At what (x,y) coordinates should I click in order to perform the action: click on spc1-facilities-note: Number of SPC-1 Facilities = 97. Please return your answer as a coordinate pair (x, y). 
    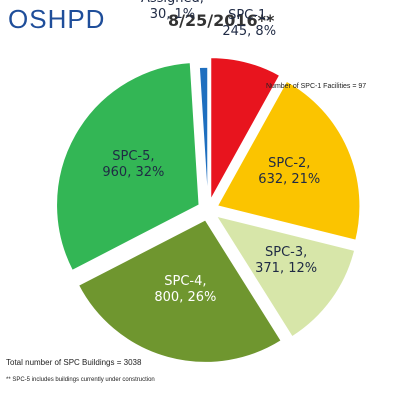
    Looking at the image, I should click on (316, 86).